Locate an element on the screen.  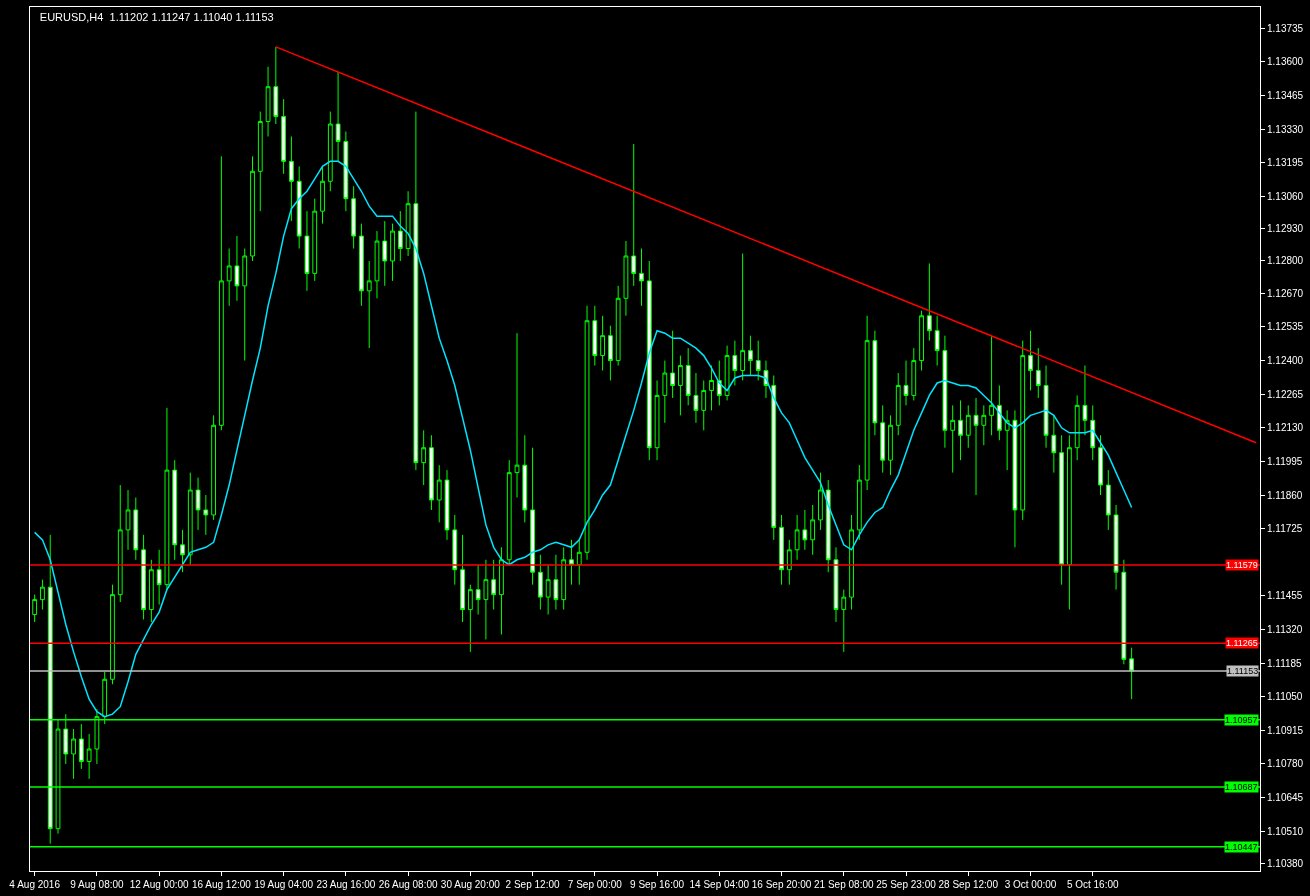
y-tick-label: 1.12535 is located at coordinates (1285, 327).